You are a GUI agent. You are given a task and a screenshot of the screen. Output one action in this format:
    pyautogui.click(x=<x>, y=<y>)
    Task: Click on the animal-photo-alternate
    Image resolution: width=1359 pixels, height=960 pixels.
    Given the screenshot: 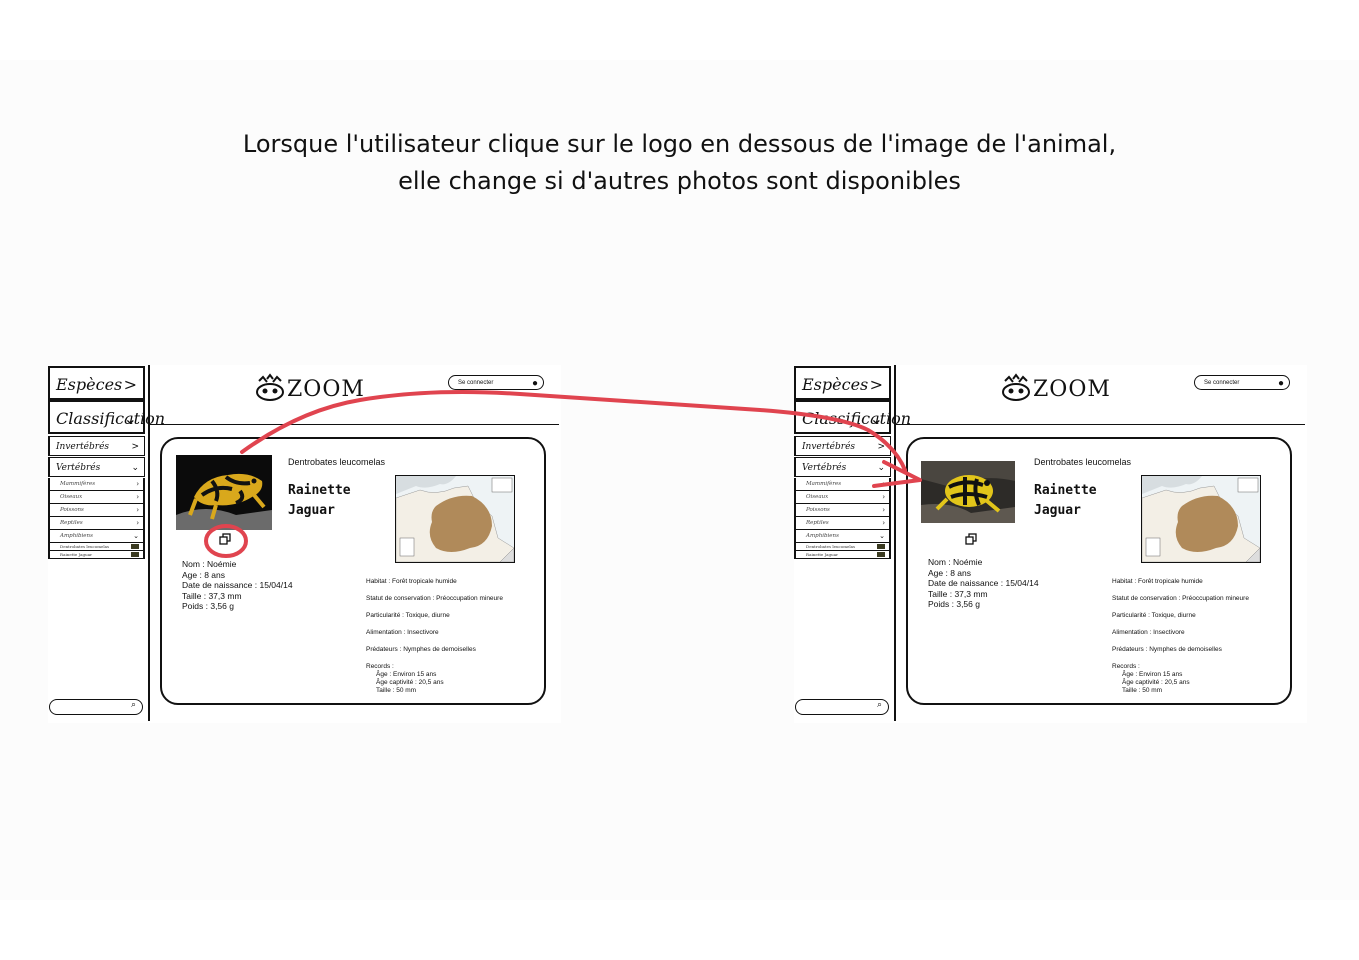 What is the action you would take?
    pyautogui.click(x=968, y=492)
    